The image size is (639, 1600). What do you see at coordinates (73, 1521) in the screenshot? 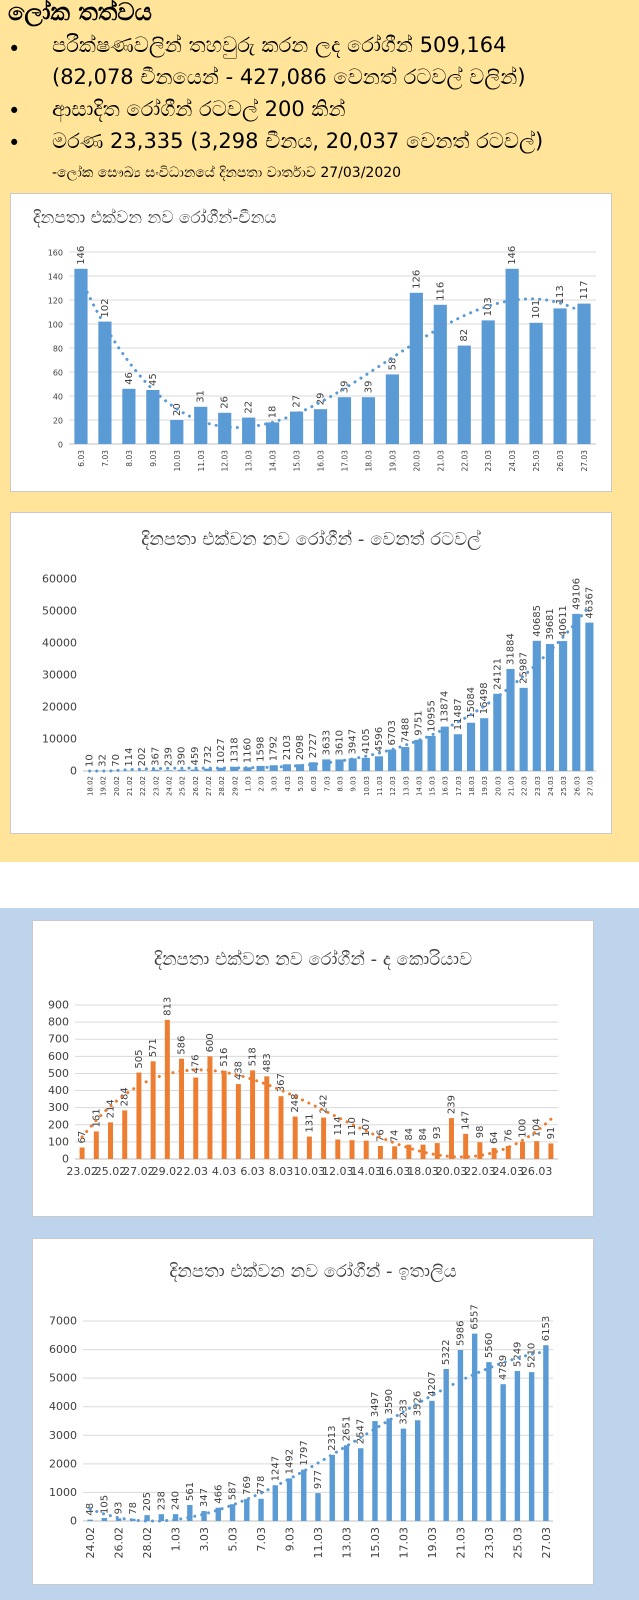
I see `y-tick-label: 0` at bounding box center [73, 1521].